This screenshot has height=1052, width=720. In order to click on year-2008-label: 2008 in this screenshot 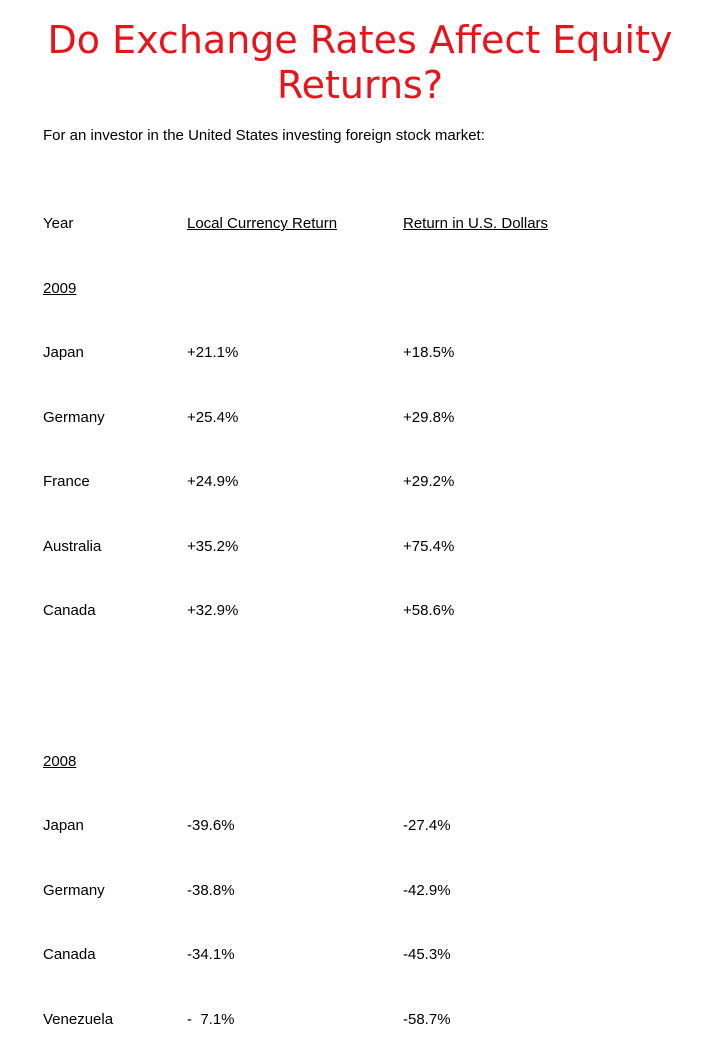, I will do `click(60, 761)`.